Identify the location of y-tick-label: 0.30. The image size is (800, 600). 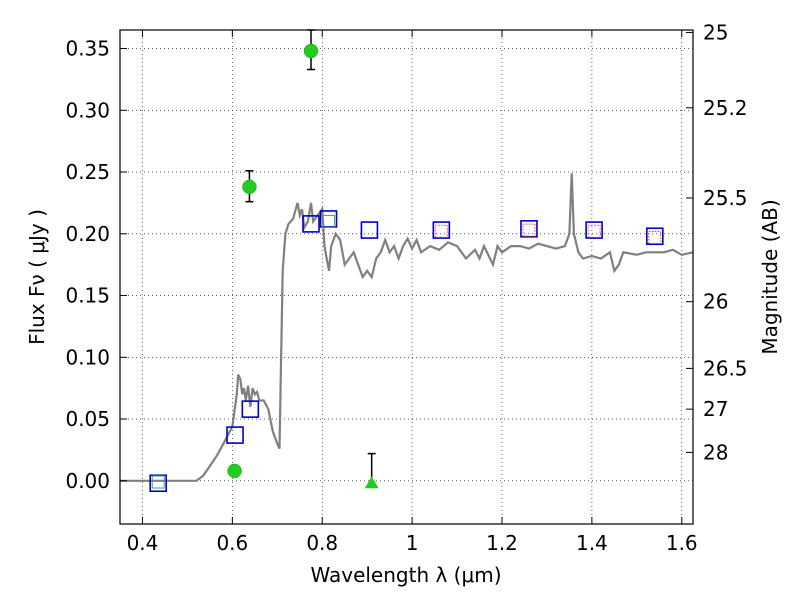
(87, 110).